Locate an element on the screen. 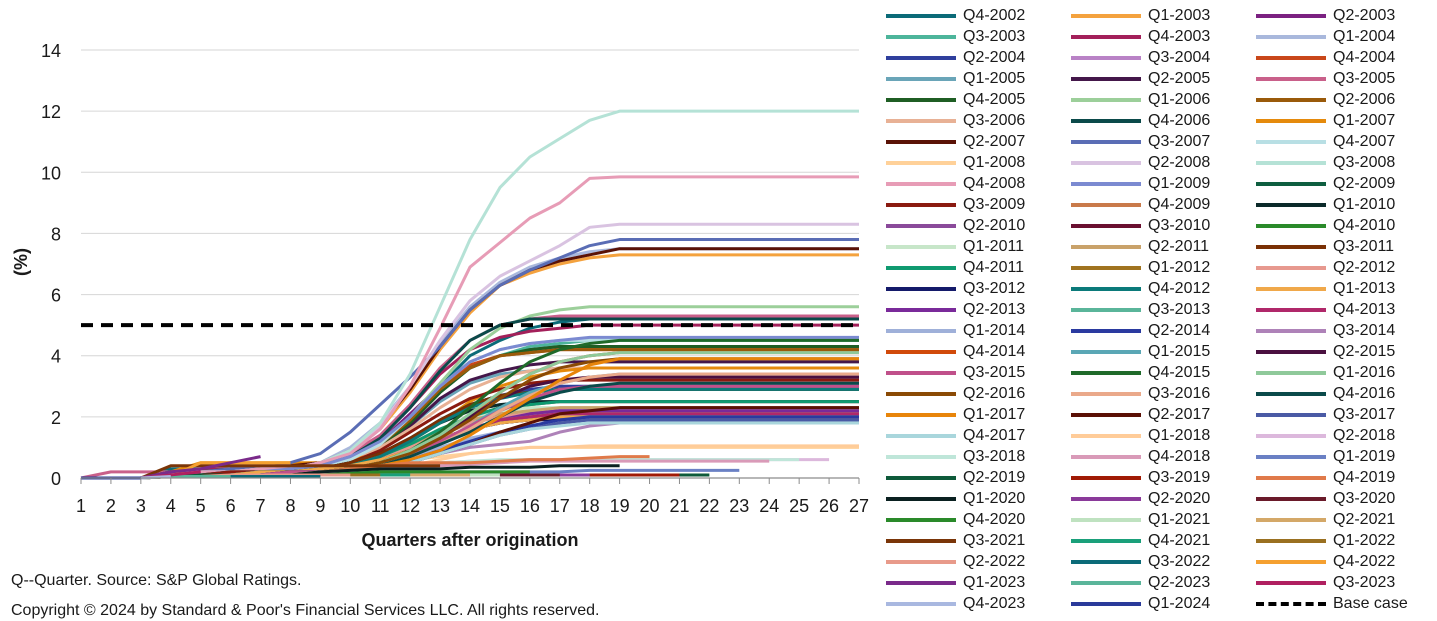 The height and width of the screenshot is (621, 1437). legend-label: Q4-2005 is located at coordinates (994, 99).